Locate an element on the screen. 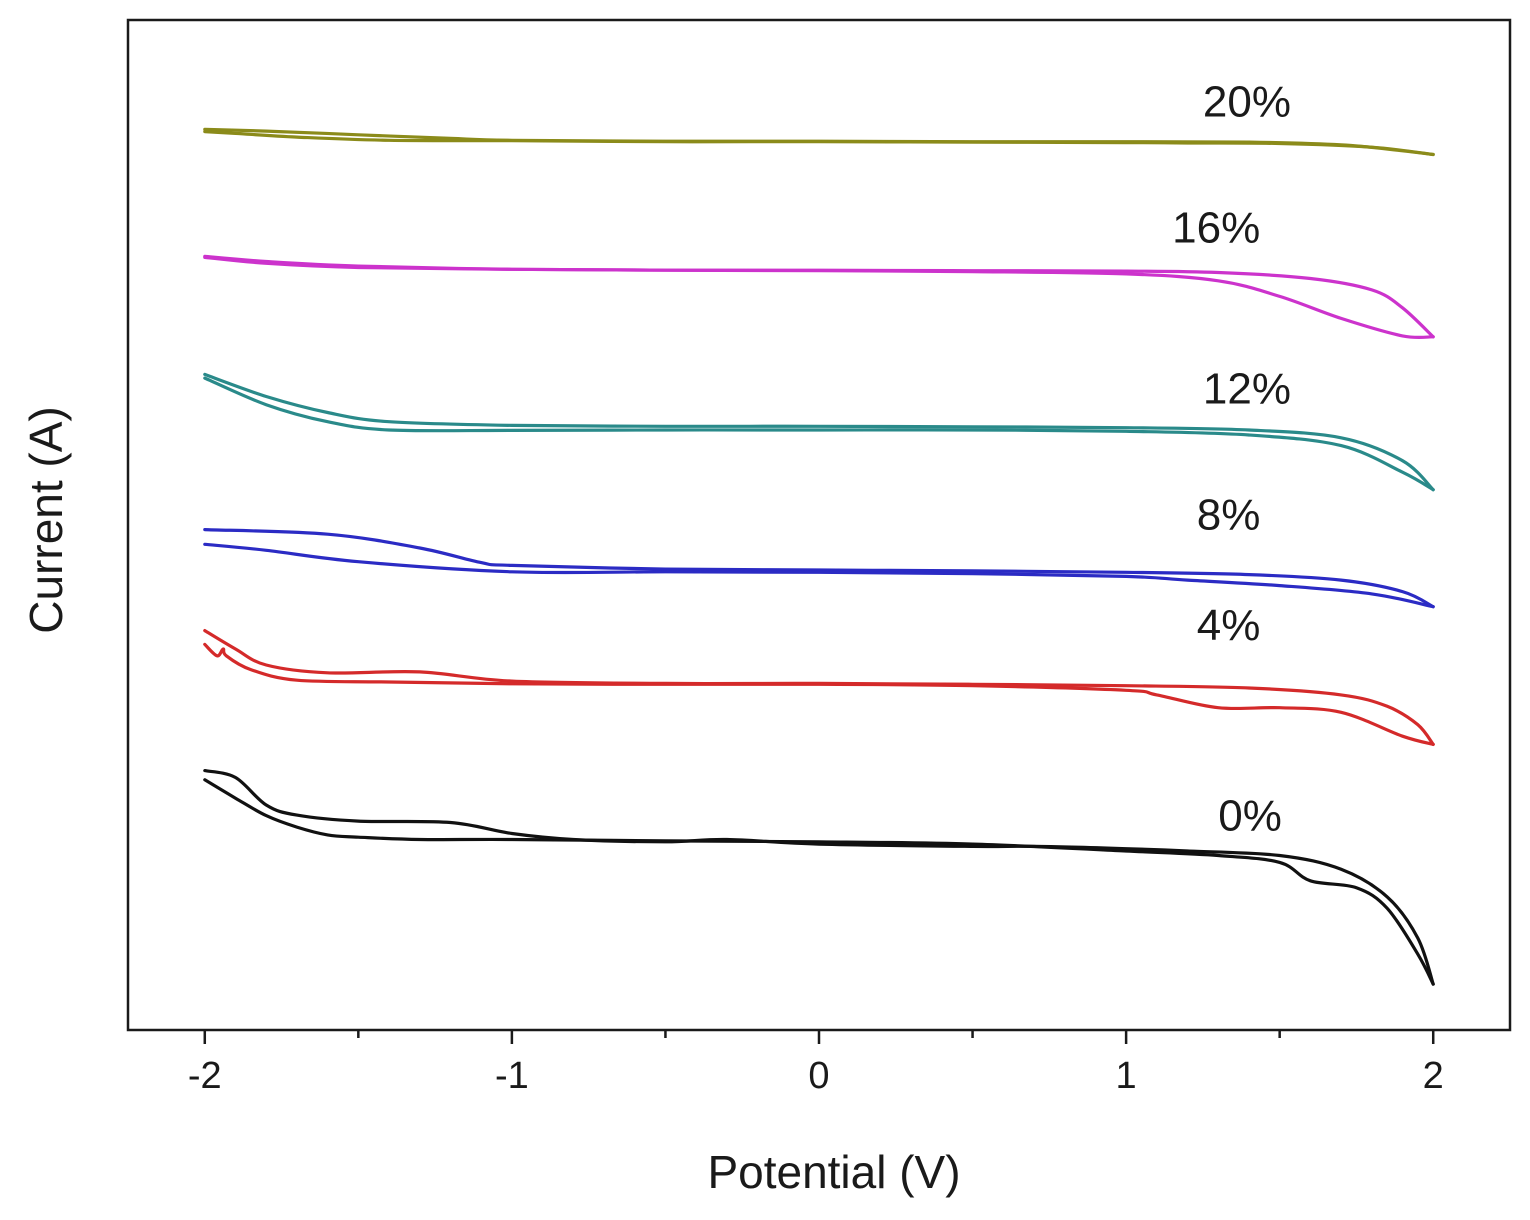  series-label-20pct: 20% is located at coordinates (1247, 101).